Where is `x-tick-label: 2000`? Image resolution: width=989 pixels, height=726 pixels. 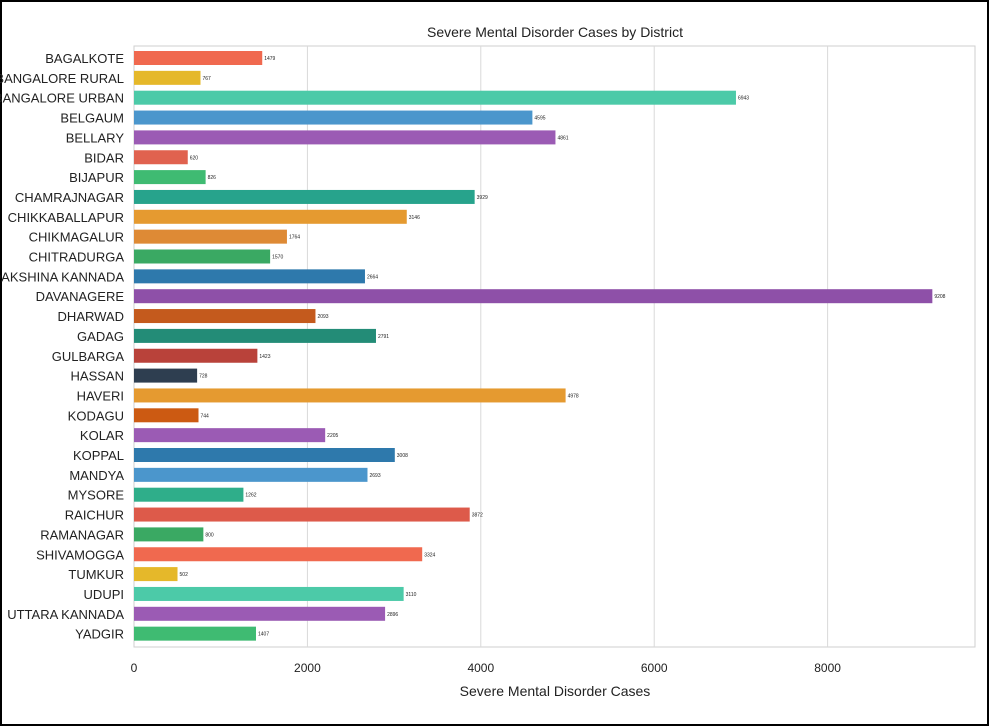
x-tick-label: 2000 is located at coordinates (307, 668).